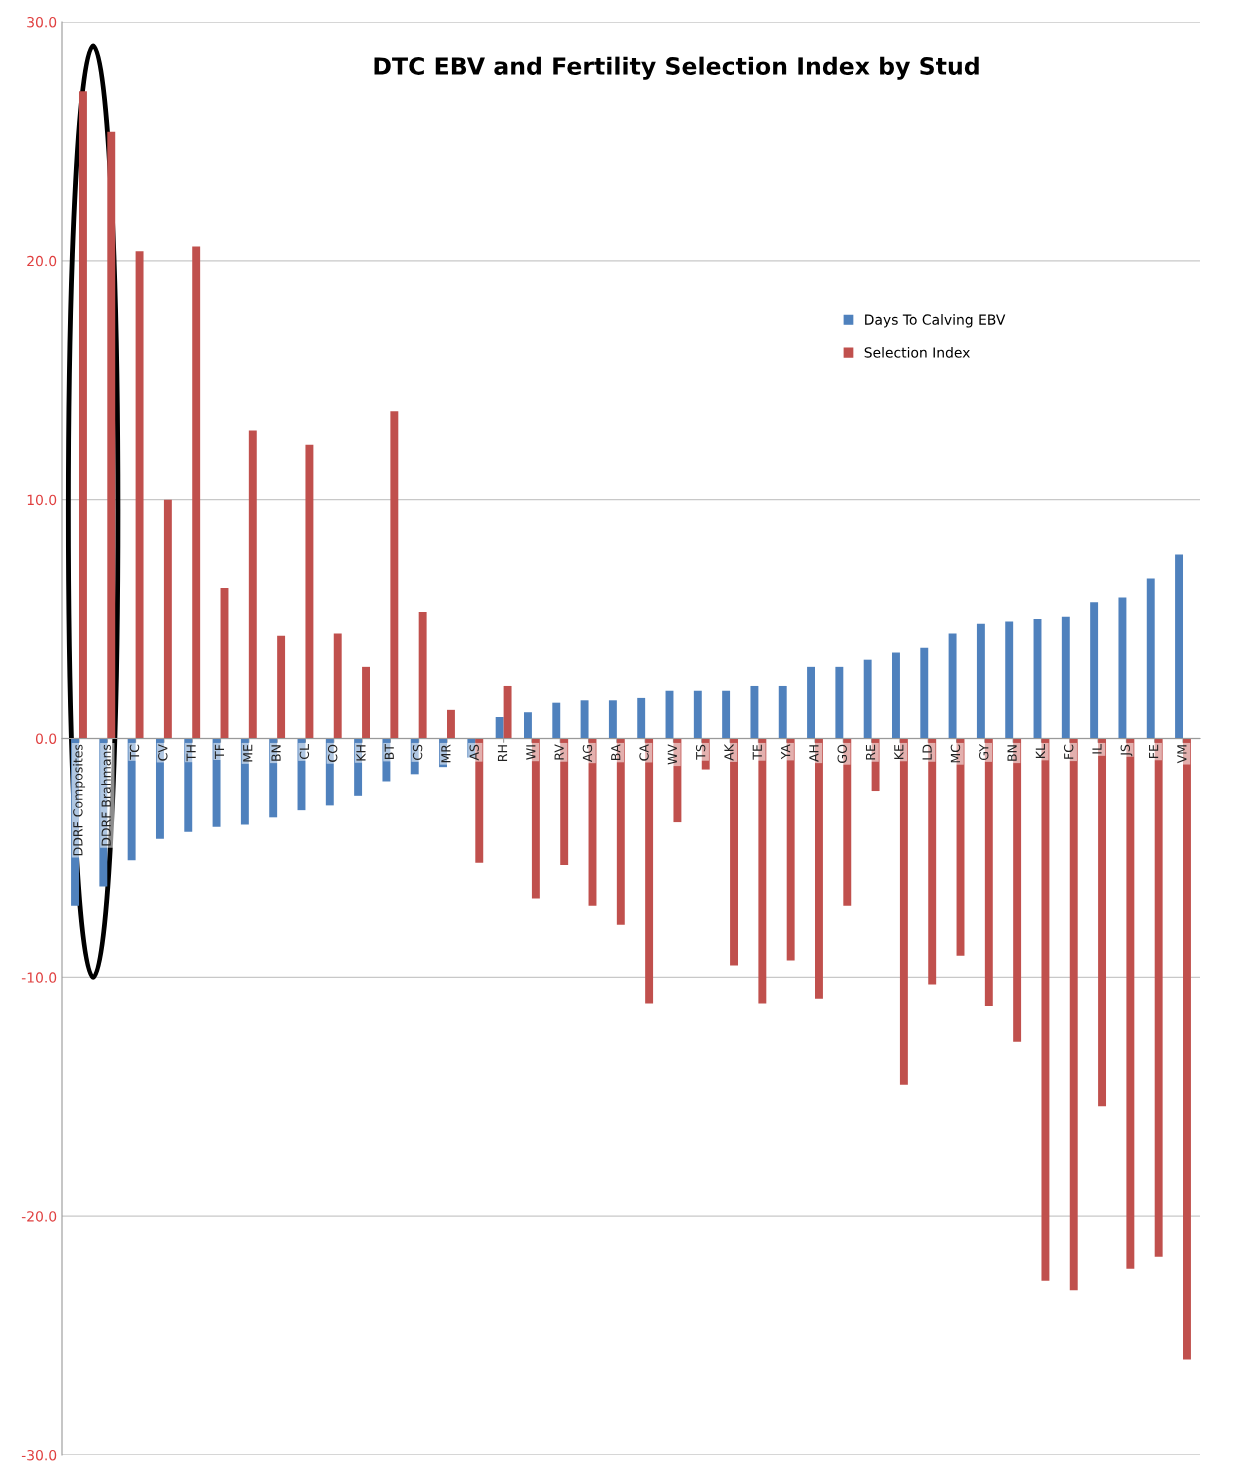 The width and height of the screenshot is (1241, 1469). What do you see at coordinates (899, 751) in the screenshot?
I see `x-tick-label: KE` at bounding box center [899, 751].